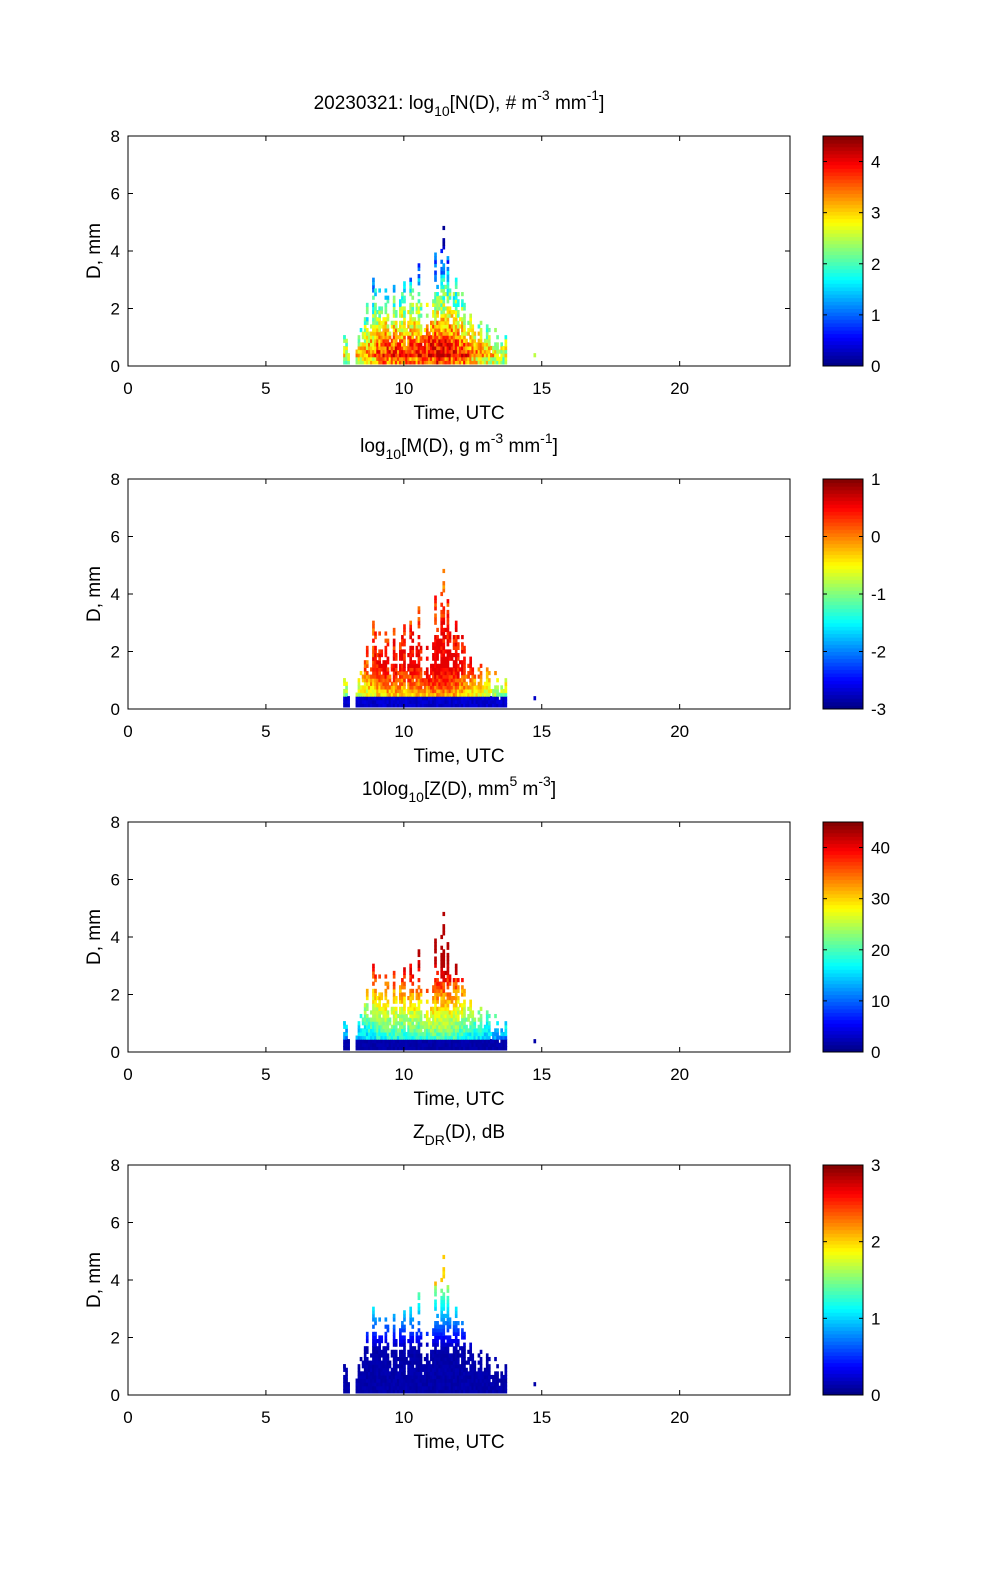 This screenshot has height=1580, width=1000. What do you see at coordinates (265, 1417) in the screenshot?
I see `x-tick-label: 5` at bounding box center [265, 1417].